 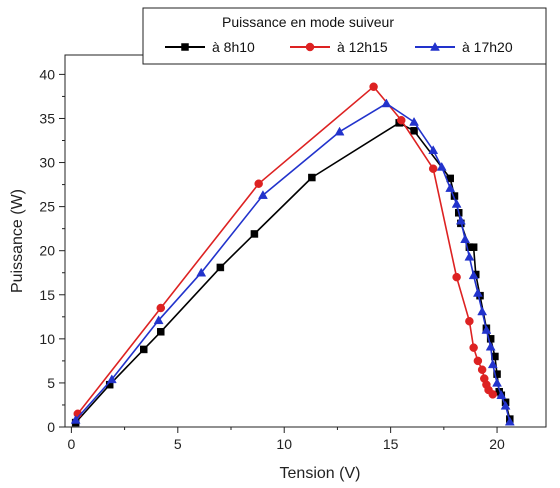 What do you see at coordinates (308, 22) in the screenshot?
I see `legend-title: Puissance en mode suiveur` at bounding box center [308, 22].